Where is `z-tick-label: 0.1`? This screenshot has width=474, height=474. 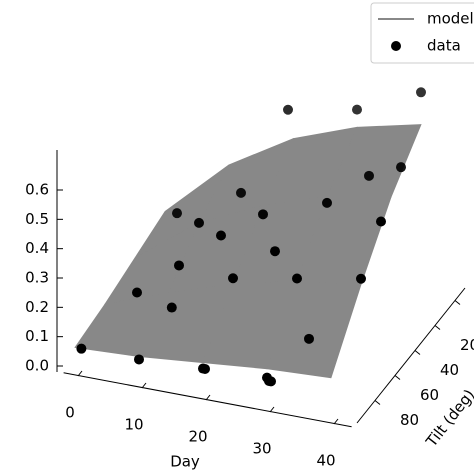
z-tick-label: 0.1 is located at coordinates (37, 336).